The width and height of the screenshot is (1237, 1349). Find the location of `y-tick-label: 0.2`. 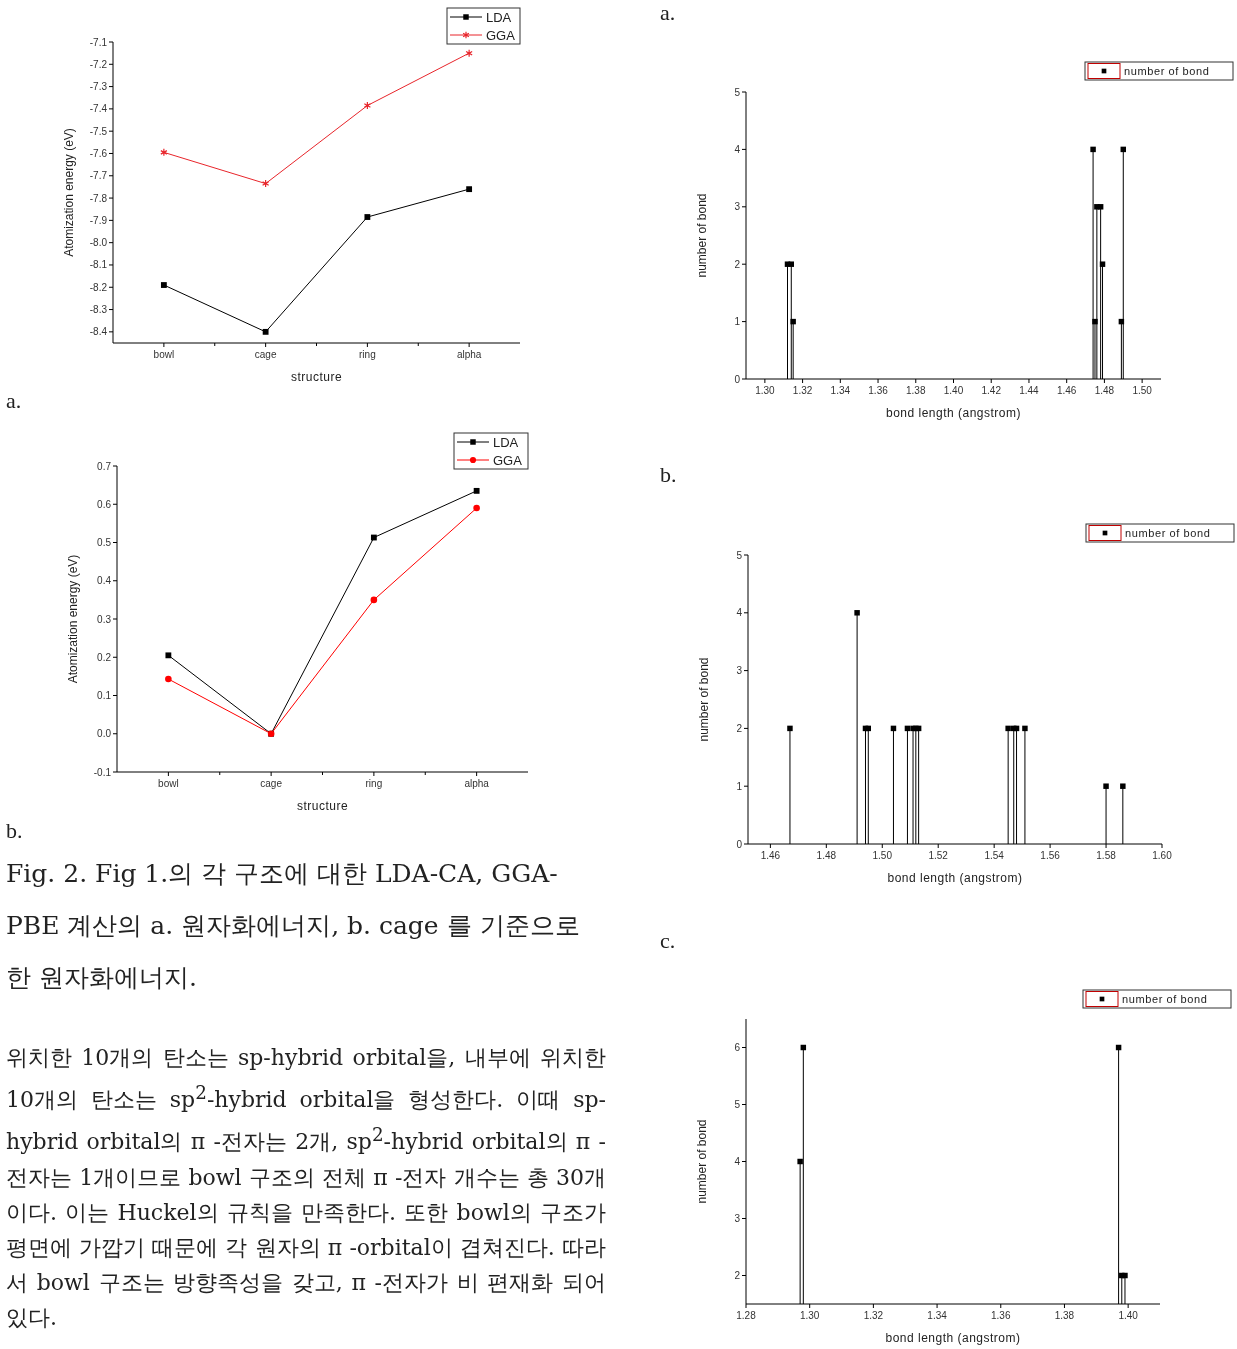

y-tick-label: 0.2 is located at coordinates (104, 657).